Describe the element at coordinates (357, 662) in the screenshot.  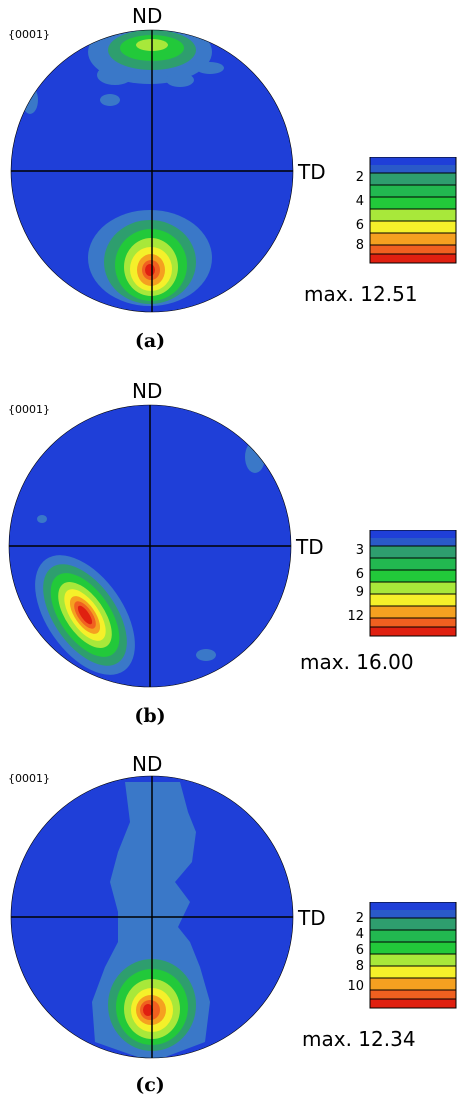
I see `max-value-label: max. 16.00` at that location.